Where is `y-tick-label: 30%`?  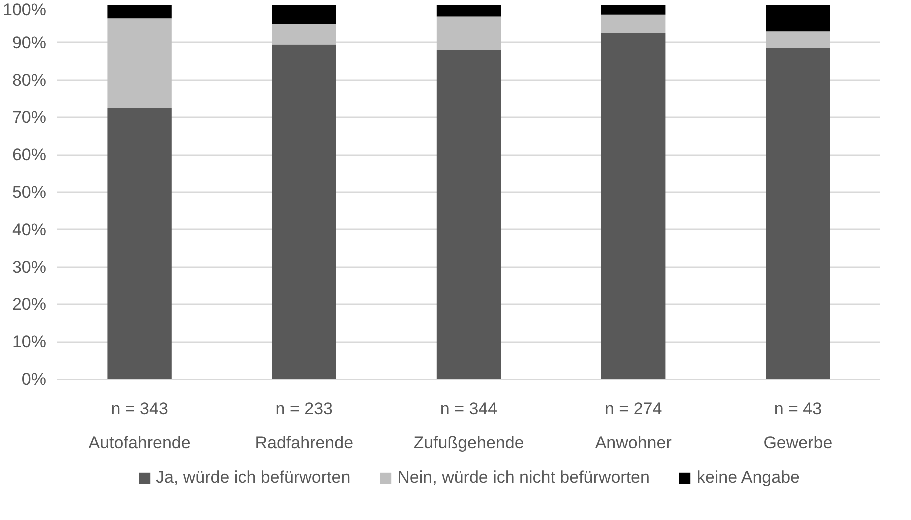
y-tick-label: 30% is located at coordinates (29, 267).